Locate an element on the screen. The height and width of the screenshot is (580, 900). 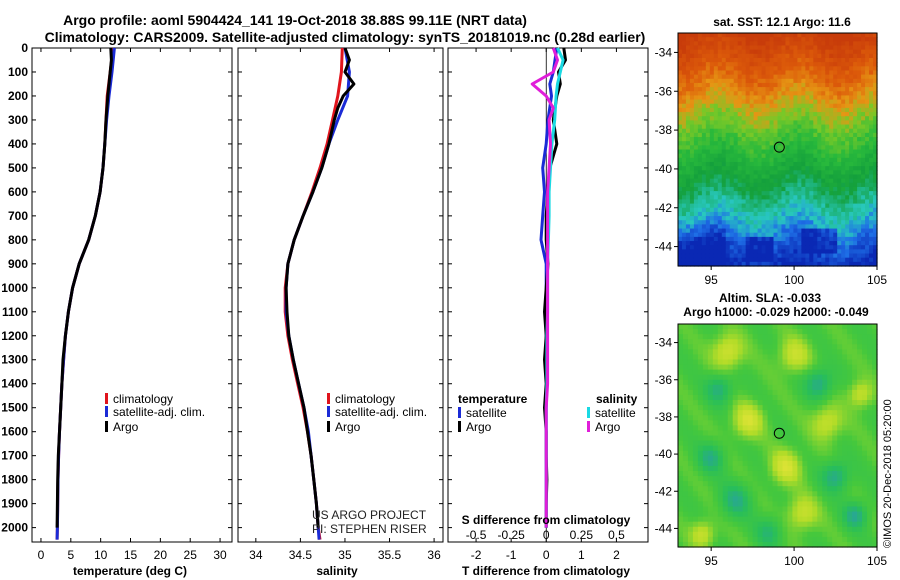
legend-swatch-satellite is located at coordinates (328, 411).